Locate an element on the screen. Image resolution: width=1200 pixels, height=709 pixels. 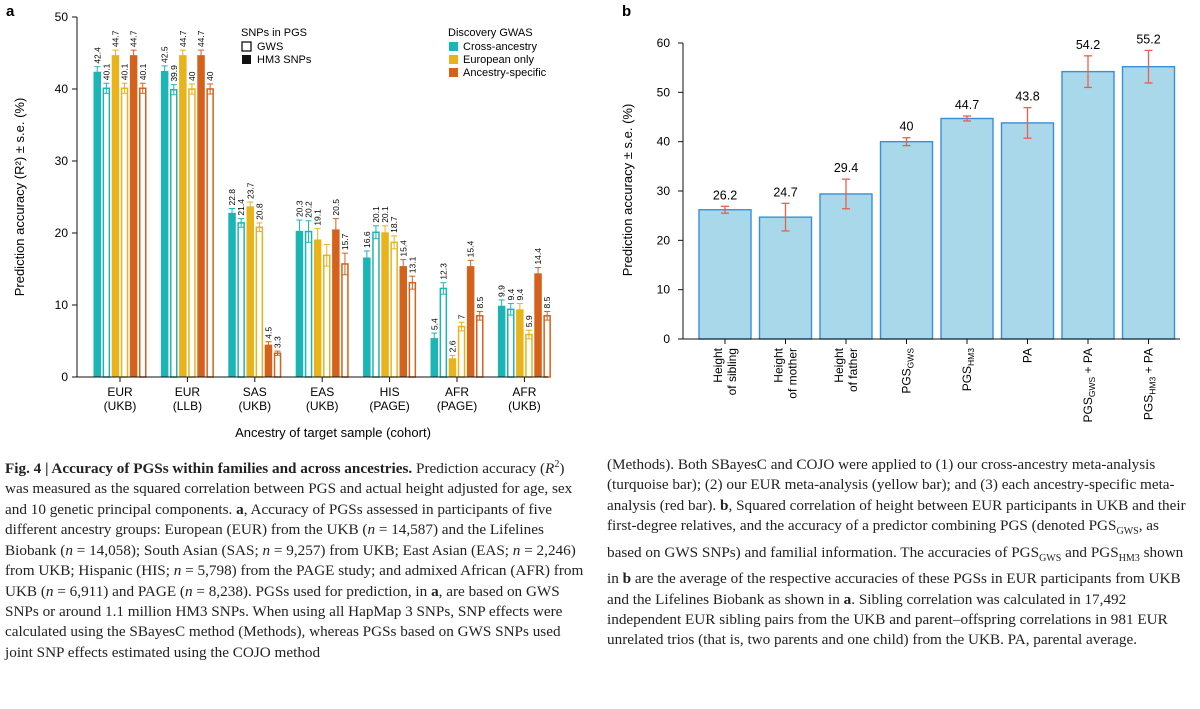
panel-a-data-label: 20.2 is located at coordinates (309, 209).